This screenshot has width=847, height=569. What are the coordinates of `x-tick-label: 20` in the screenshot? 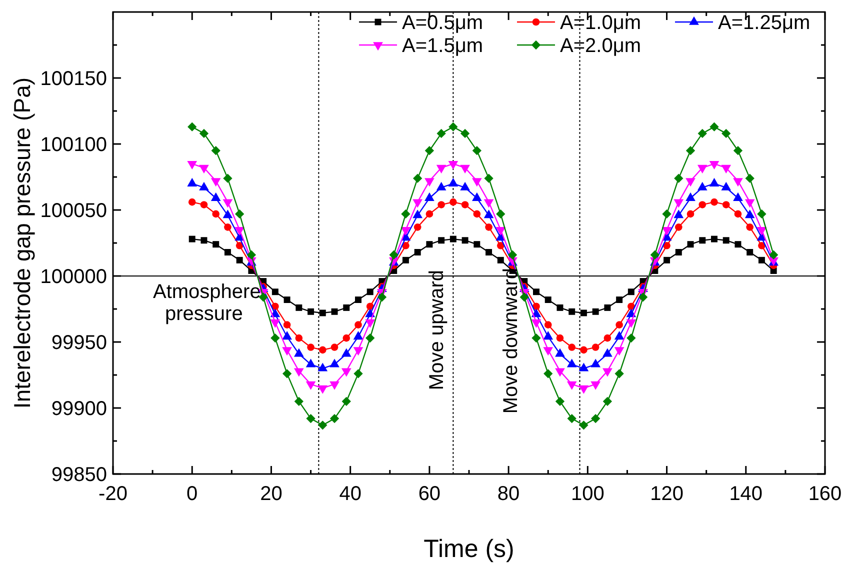 It's located at (271, 494).